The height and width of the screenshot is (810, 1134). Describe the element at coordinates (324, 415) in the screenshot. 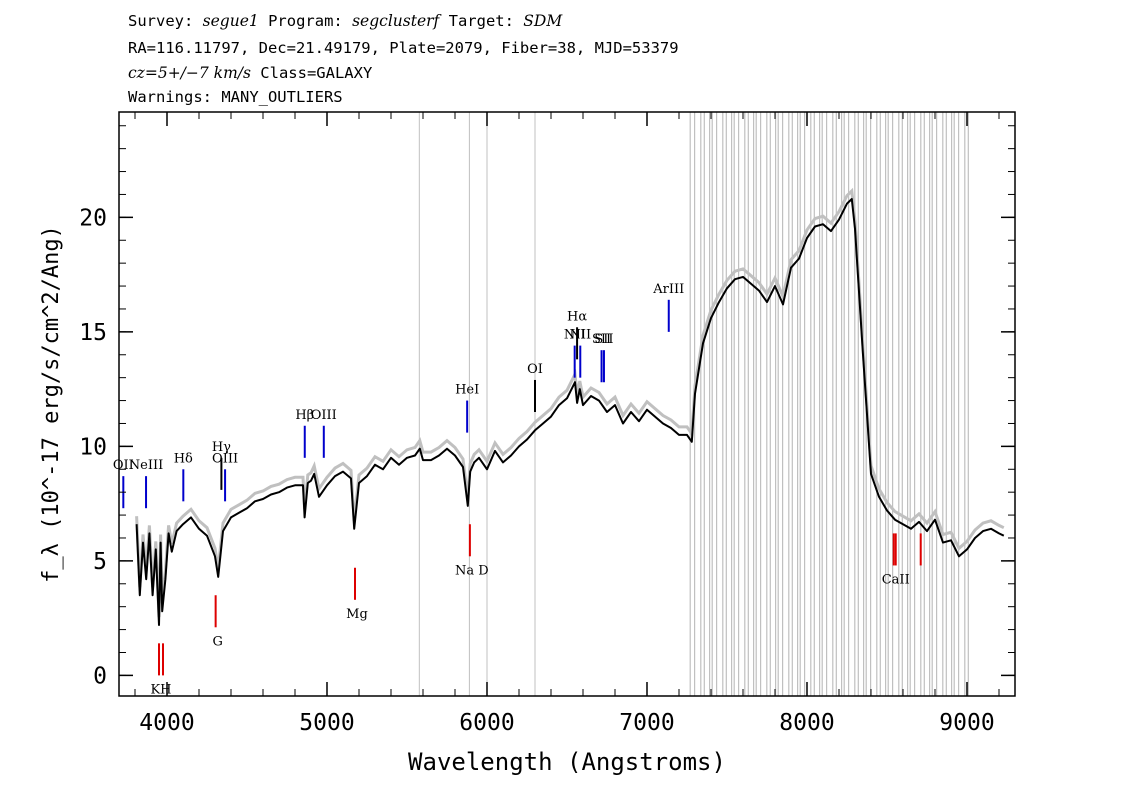

I see `line-oiii-11-label: OIII` at that location.